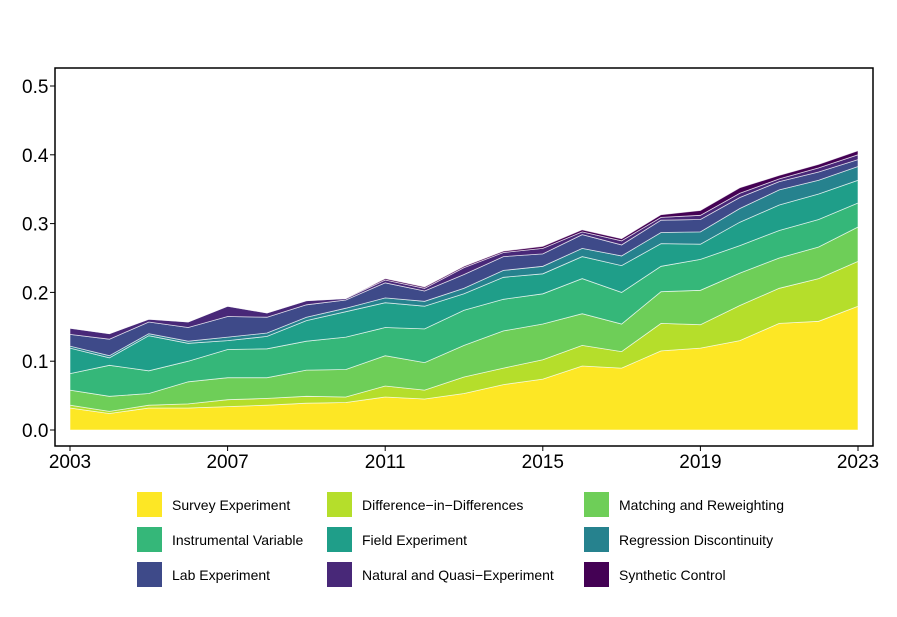 The width and height of the screenshot is (897, 617). What do you see at coordinates (35, 362) in the screenshot?
I see `y-tick-label: 0.1` at bounding box center [35, 362].